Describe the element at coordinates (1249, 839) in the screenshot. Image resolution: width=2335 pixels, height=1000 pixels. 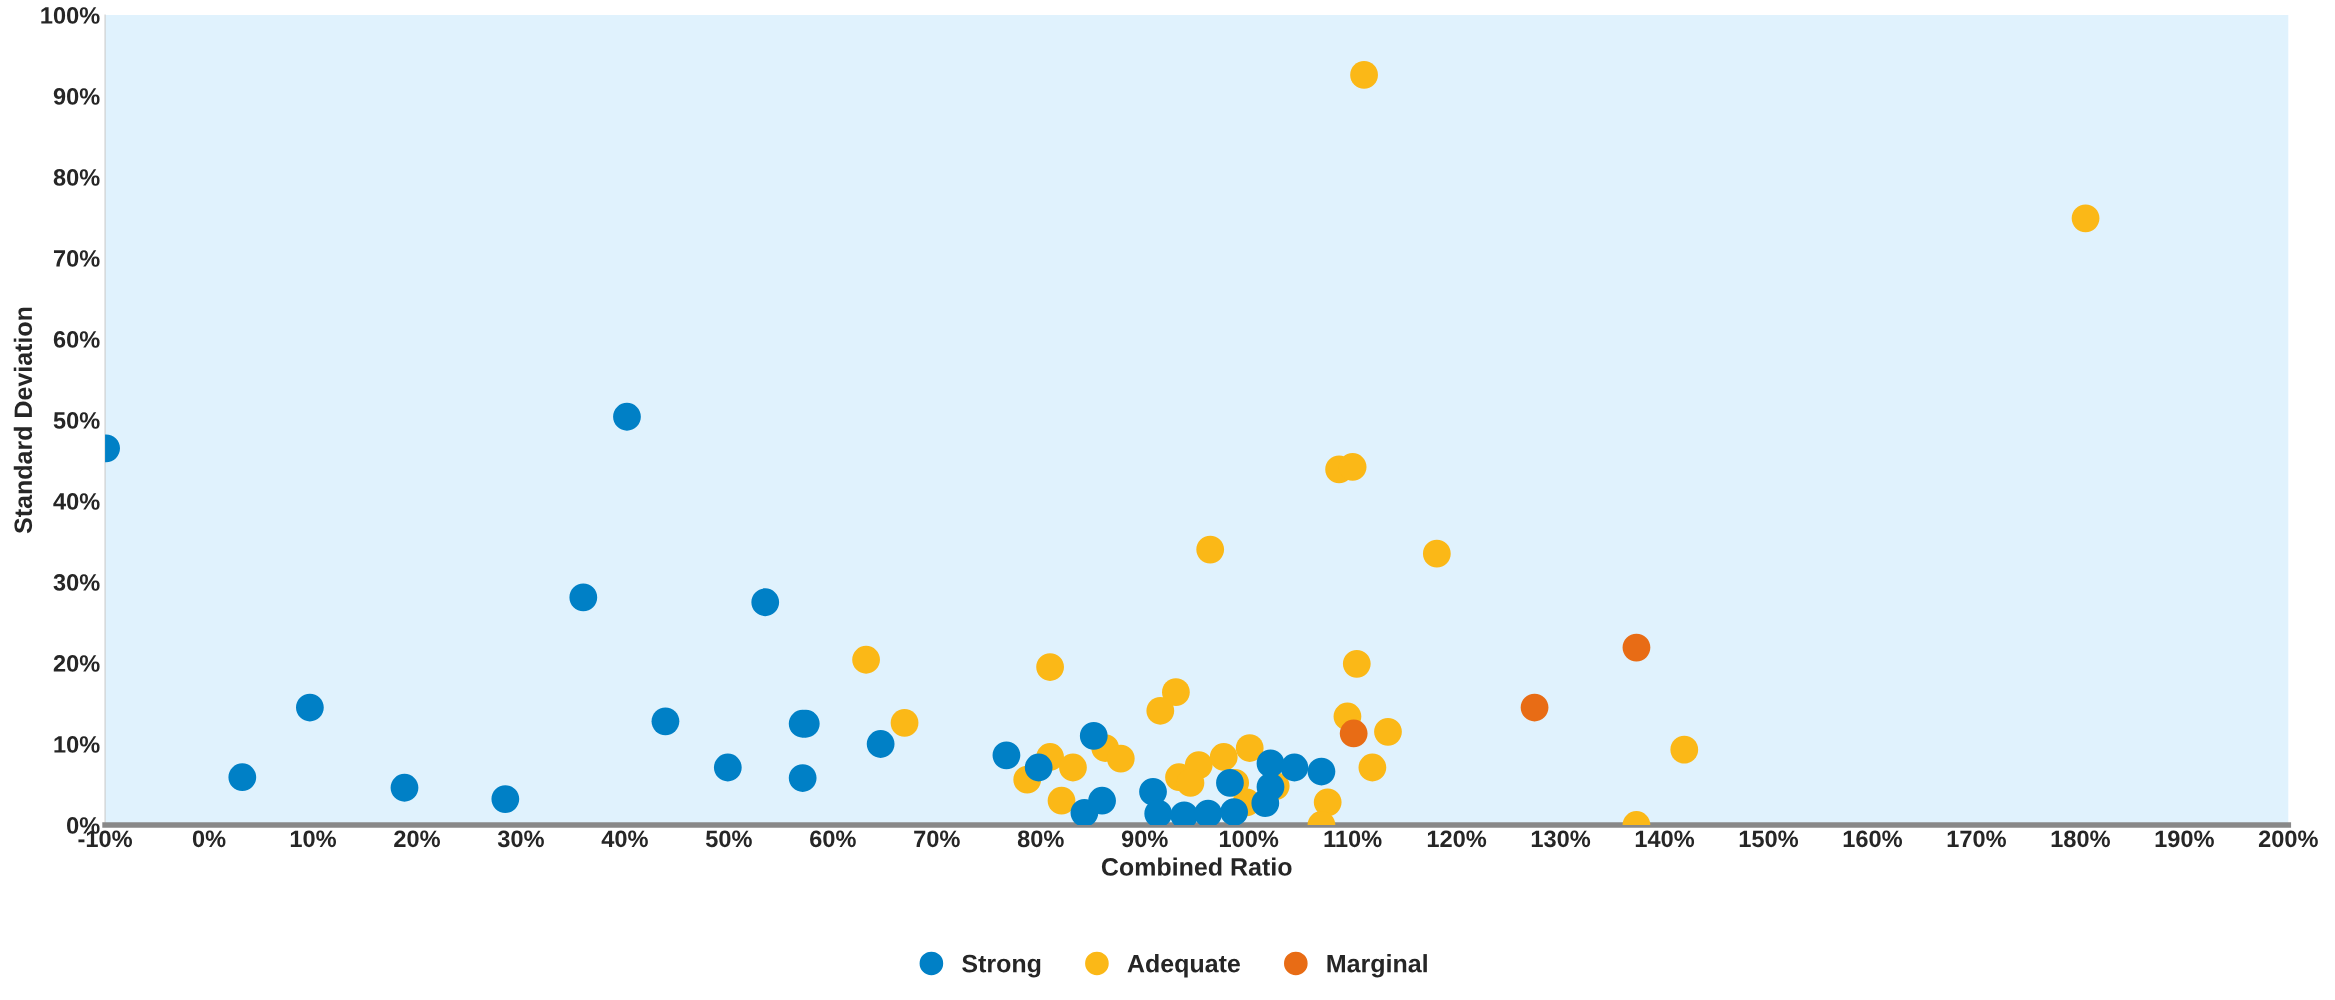
I see `x-tick-label: 100%` at that location.